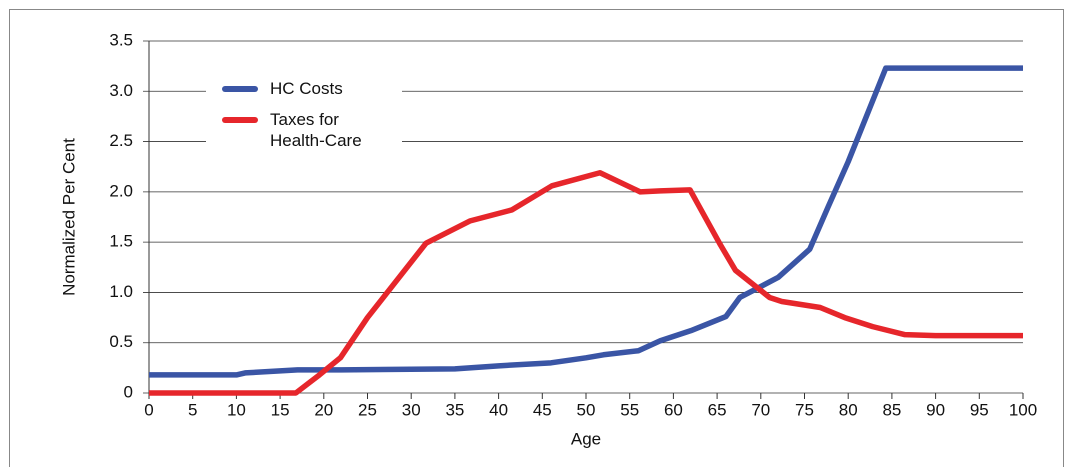 The width and height of the screenshot is (1073, 467). Describe the element at coordinates (542, 409) in the screenshot. I see `x-tick-label: 45` at that location.